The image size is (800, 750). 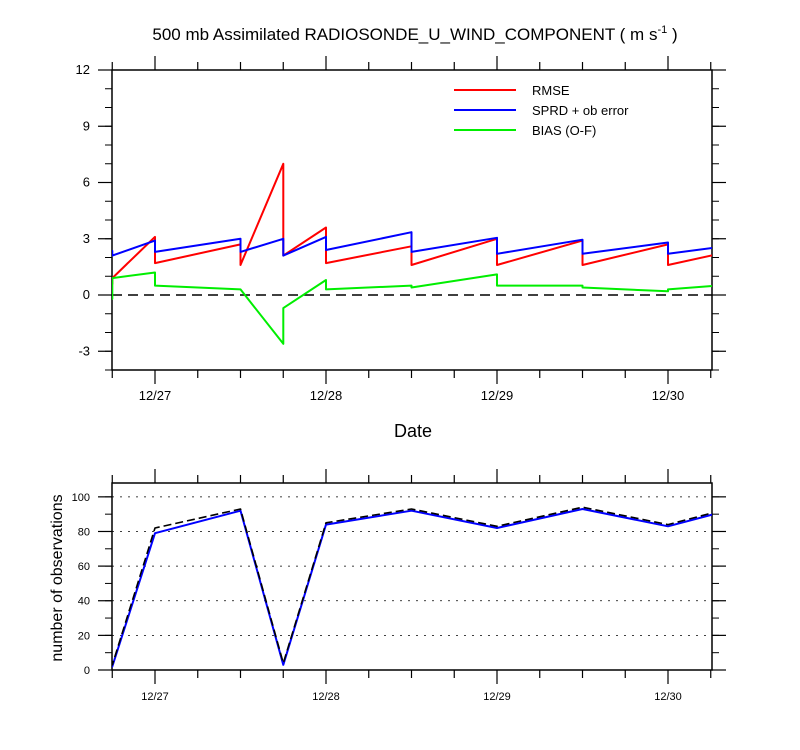 What do you see at coordinates (81, 498) in the screenshot?
I see `y-tick-label: 100` at bounding box center [81, 498].